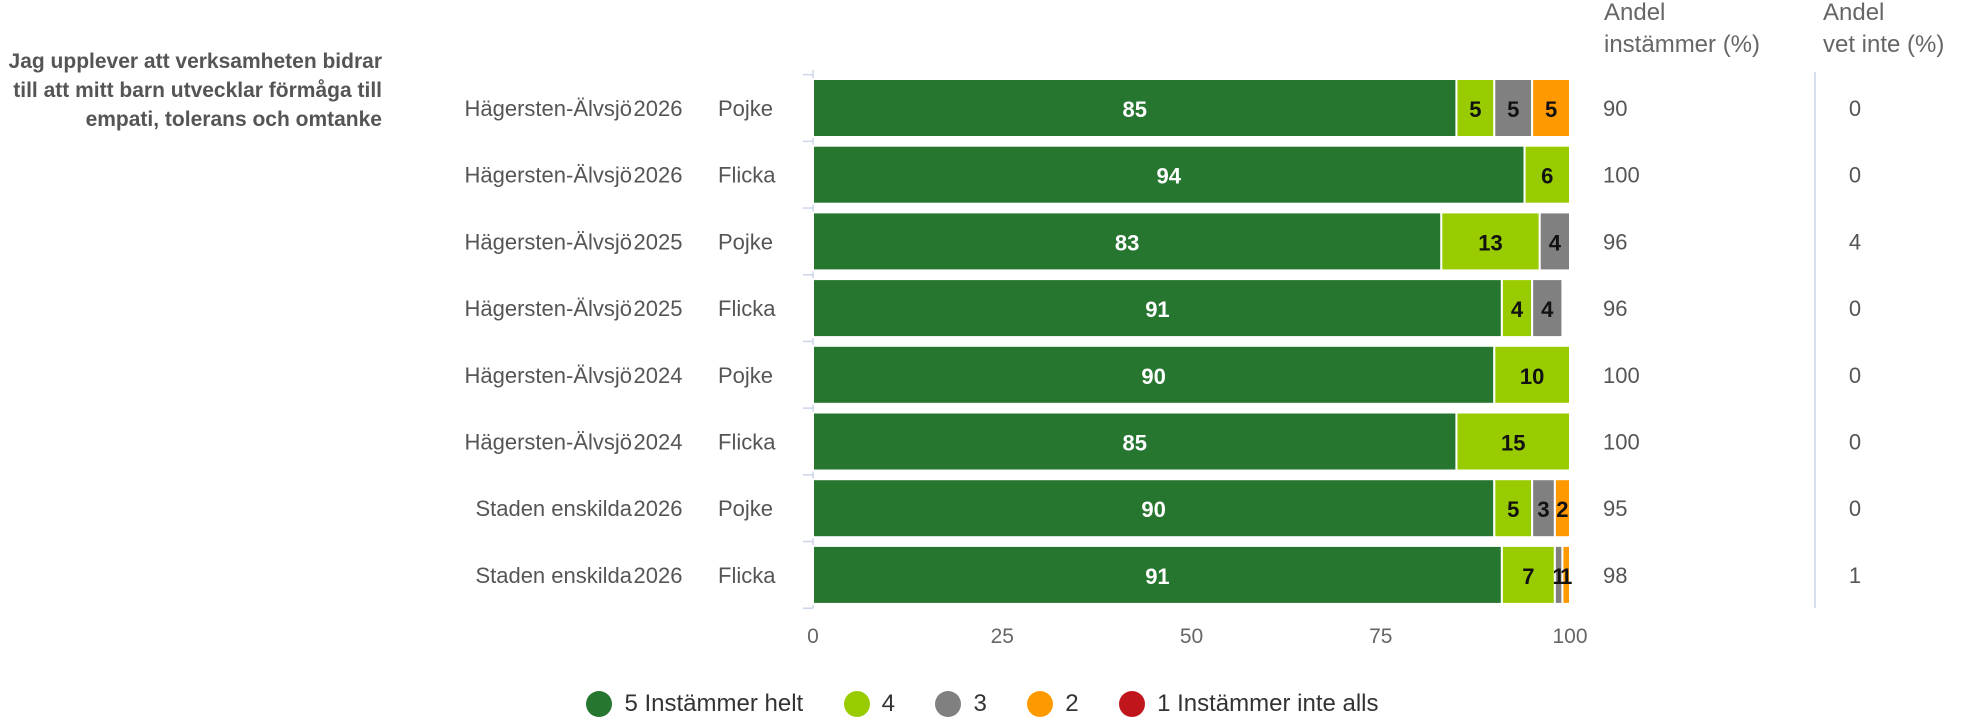 This screenshot has height=727, width=1965. I want to click on legend-label-2: 2, so click(1072, 703).